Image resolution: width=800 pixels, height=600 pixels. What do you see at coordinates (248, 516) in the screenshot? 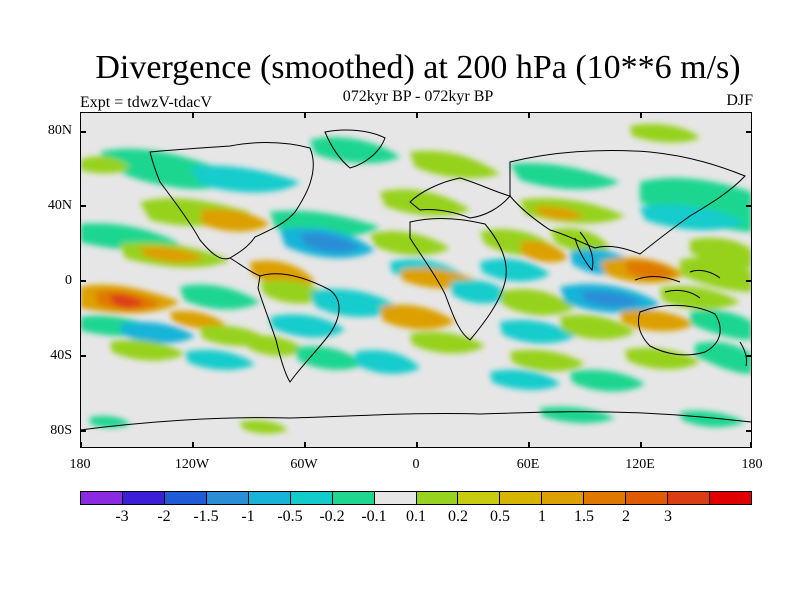
I see `colorbar-label: -1` at bounding box center [248, 516].